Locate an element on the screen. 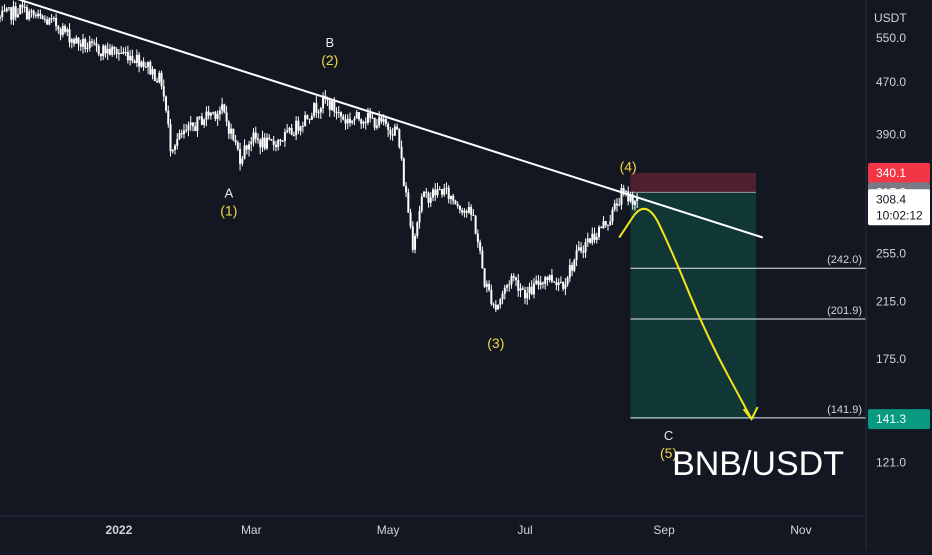 This screenshot has height=555, width=932. wave-label-primary: (4) is located at coordinates (628, 166).